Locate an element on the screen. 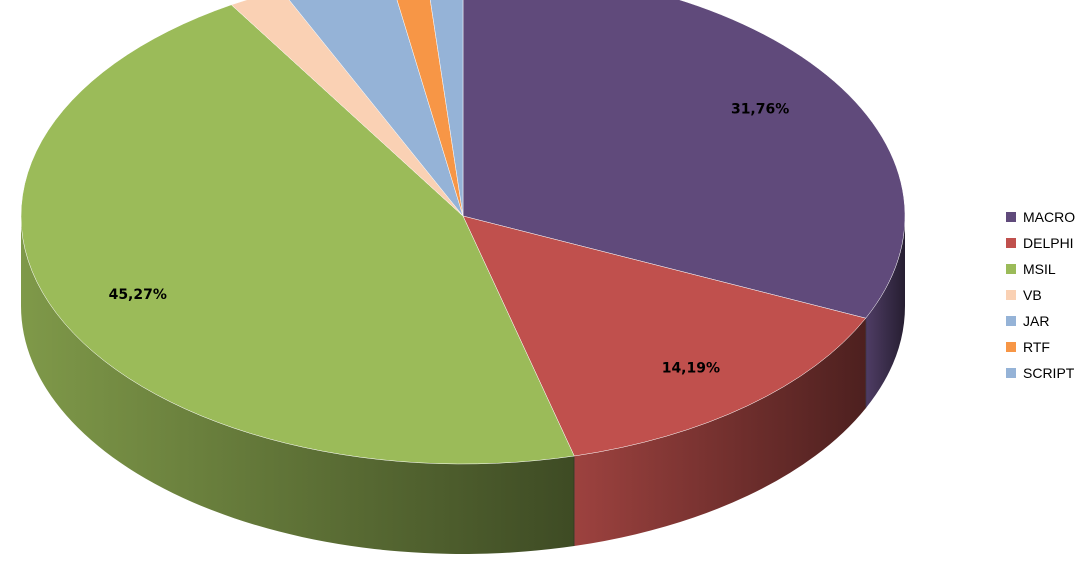 This screenshot has width=1089, height=571. data-label-delphi: 14,19% is located at coordinates (691, 369).